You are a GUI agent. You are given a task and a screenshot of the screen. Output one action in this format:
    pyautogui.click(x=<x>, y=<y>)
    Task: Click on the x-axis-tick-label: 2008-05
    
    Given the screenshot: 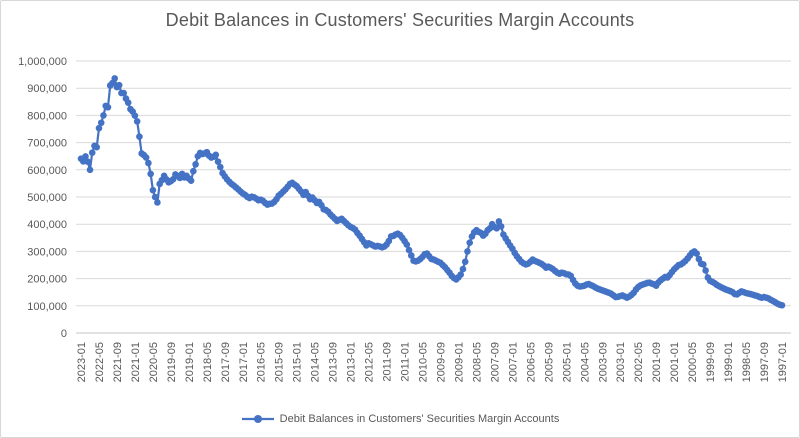 What is the action you would take?
    pyautogui.click(x=477, y=362)
    